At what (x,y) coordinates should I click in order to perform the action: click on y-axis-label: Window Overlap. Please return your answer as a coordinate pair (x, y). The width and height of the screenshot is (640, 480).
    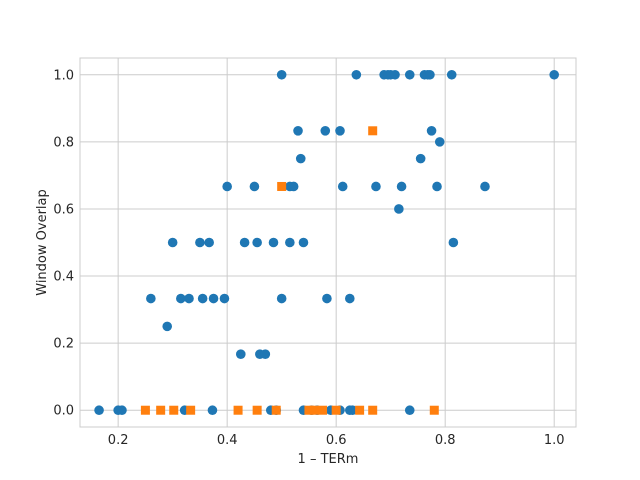
    Looking at the image, I should click on (42, 242).